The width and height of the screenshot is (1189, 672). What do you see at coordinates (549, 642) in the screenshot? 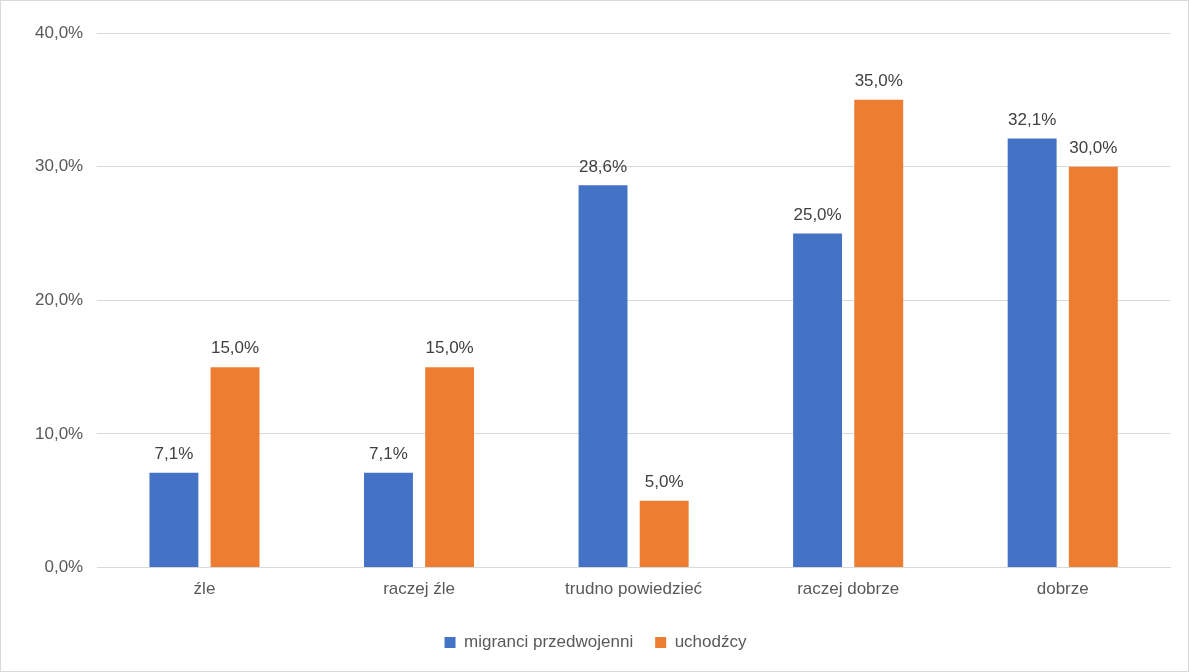
I see `legend-label: migranci przedwojenni` at bounding box center [549, 642].